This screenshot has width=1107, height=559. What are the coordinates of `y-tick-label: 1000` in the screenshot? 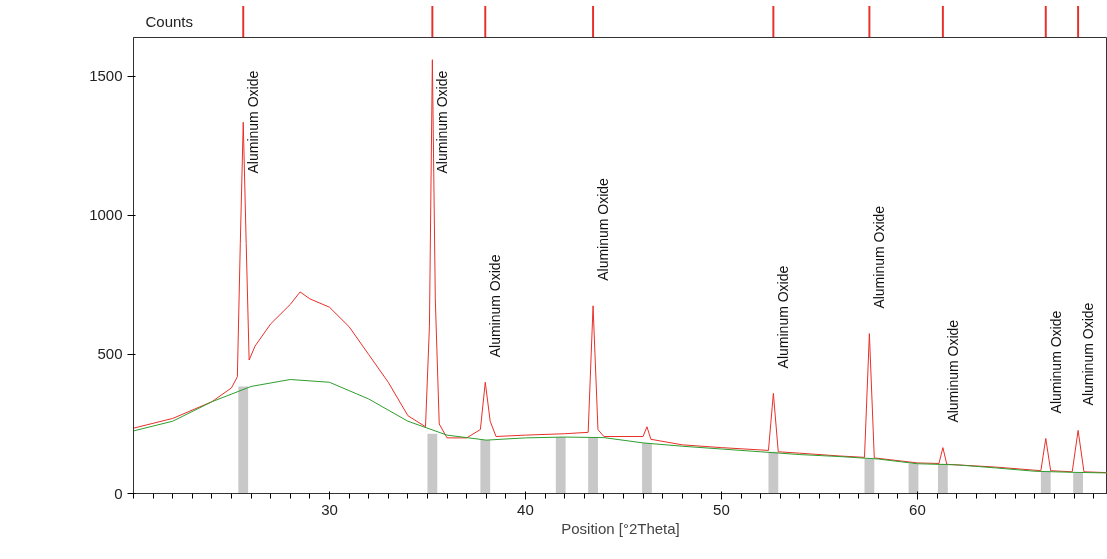 It's located at (106, 215).